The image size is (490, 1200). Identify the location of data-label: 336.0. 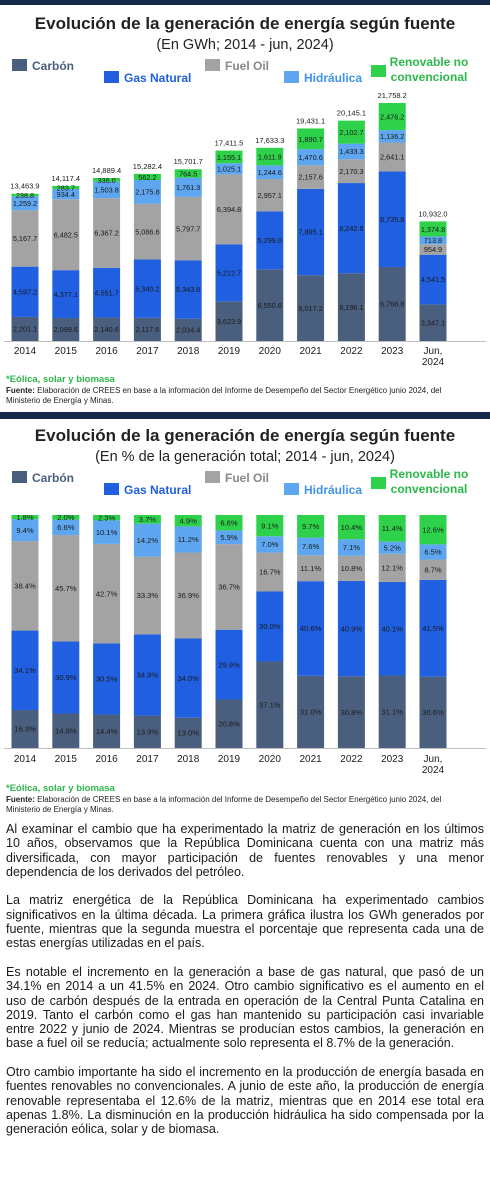
(106, 180).